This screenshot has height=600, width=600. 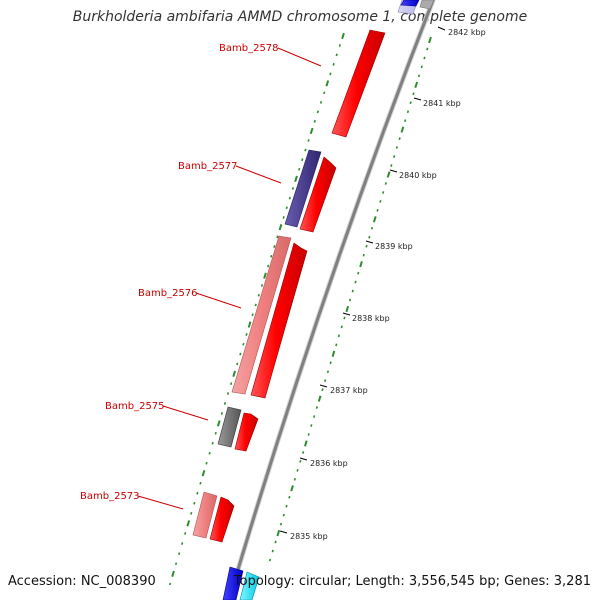 What do you see at coordinates (218, 300) in the screenshot?
I see `gene-label-leader` at bounding box center [218, 300].